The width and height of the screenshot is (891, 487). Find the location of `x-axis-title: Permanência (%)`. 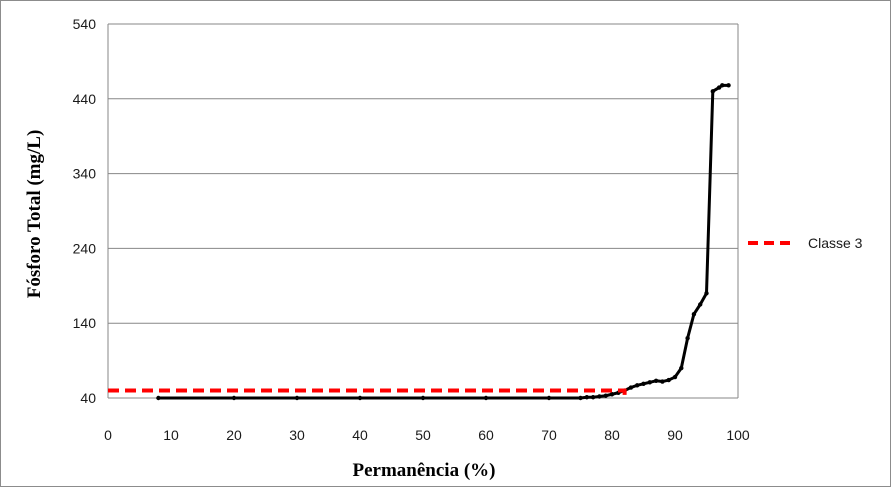

x-axis-title: Permanência (%) is located at coordinates (424, 470).